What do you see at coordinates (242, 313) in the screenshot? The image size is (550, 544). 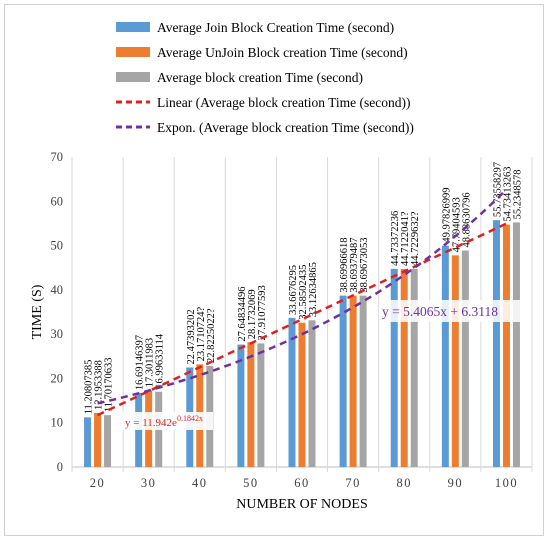 I see `data-label: 27.64834496` at bounding box center [242, 313].